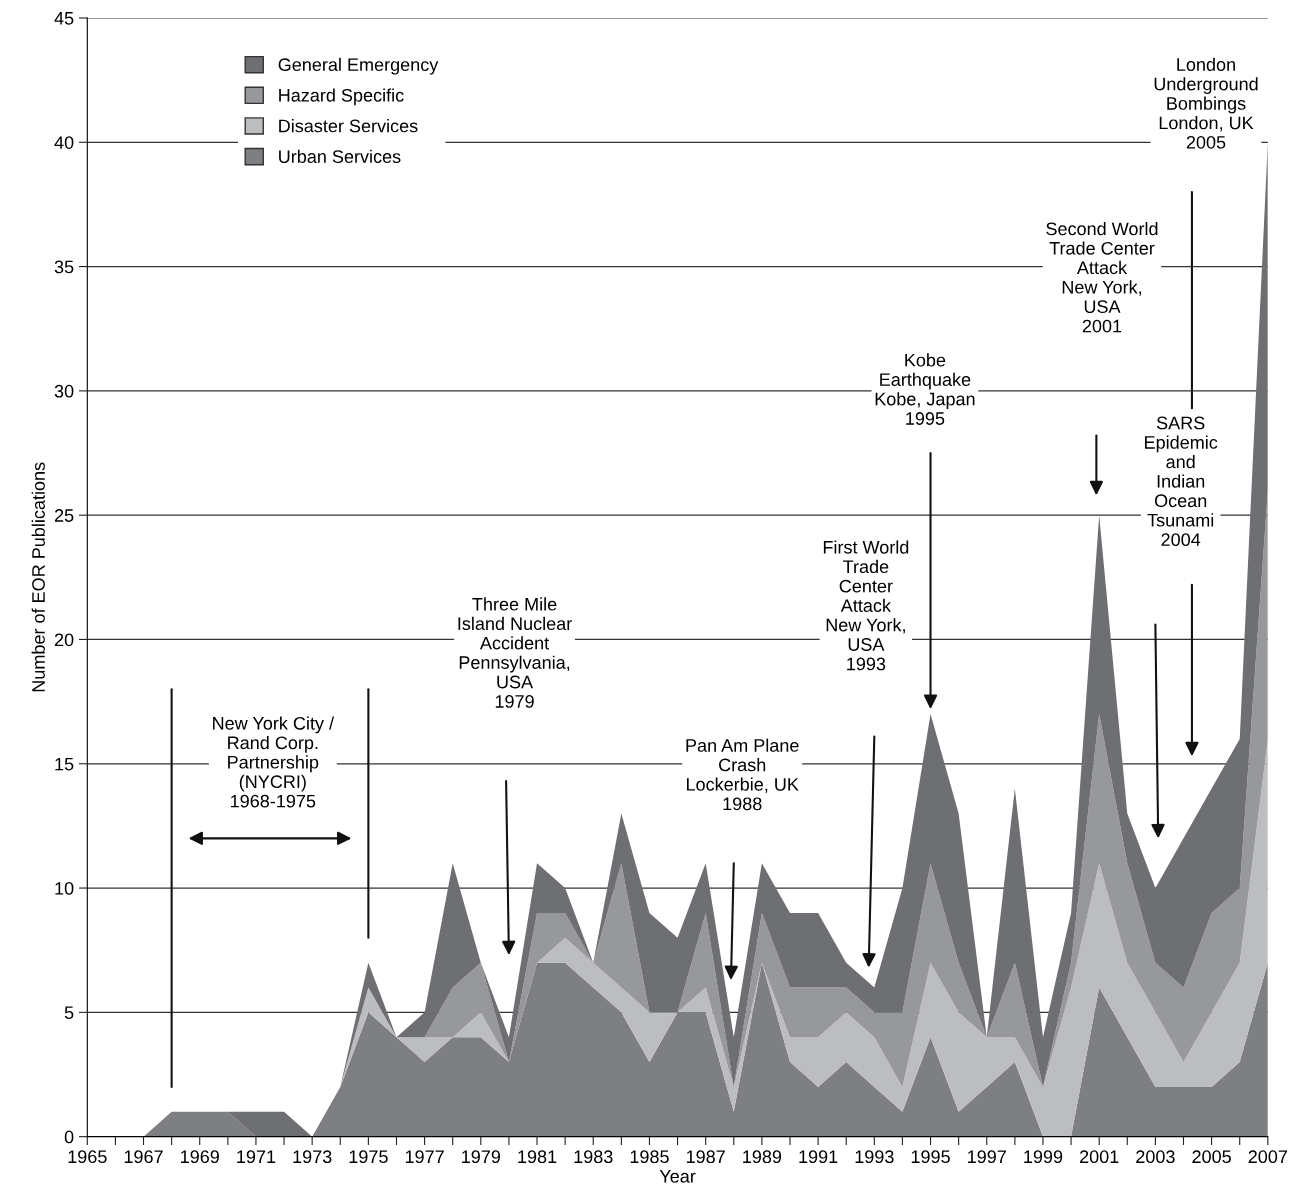  Describe the element at coordinates (64, 142) in the screenshot. I see `y-tick-label: 40` at that location.